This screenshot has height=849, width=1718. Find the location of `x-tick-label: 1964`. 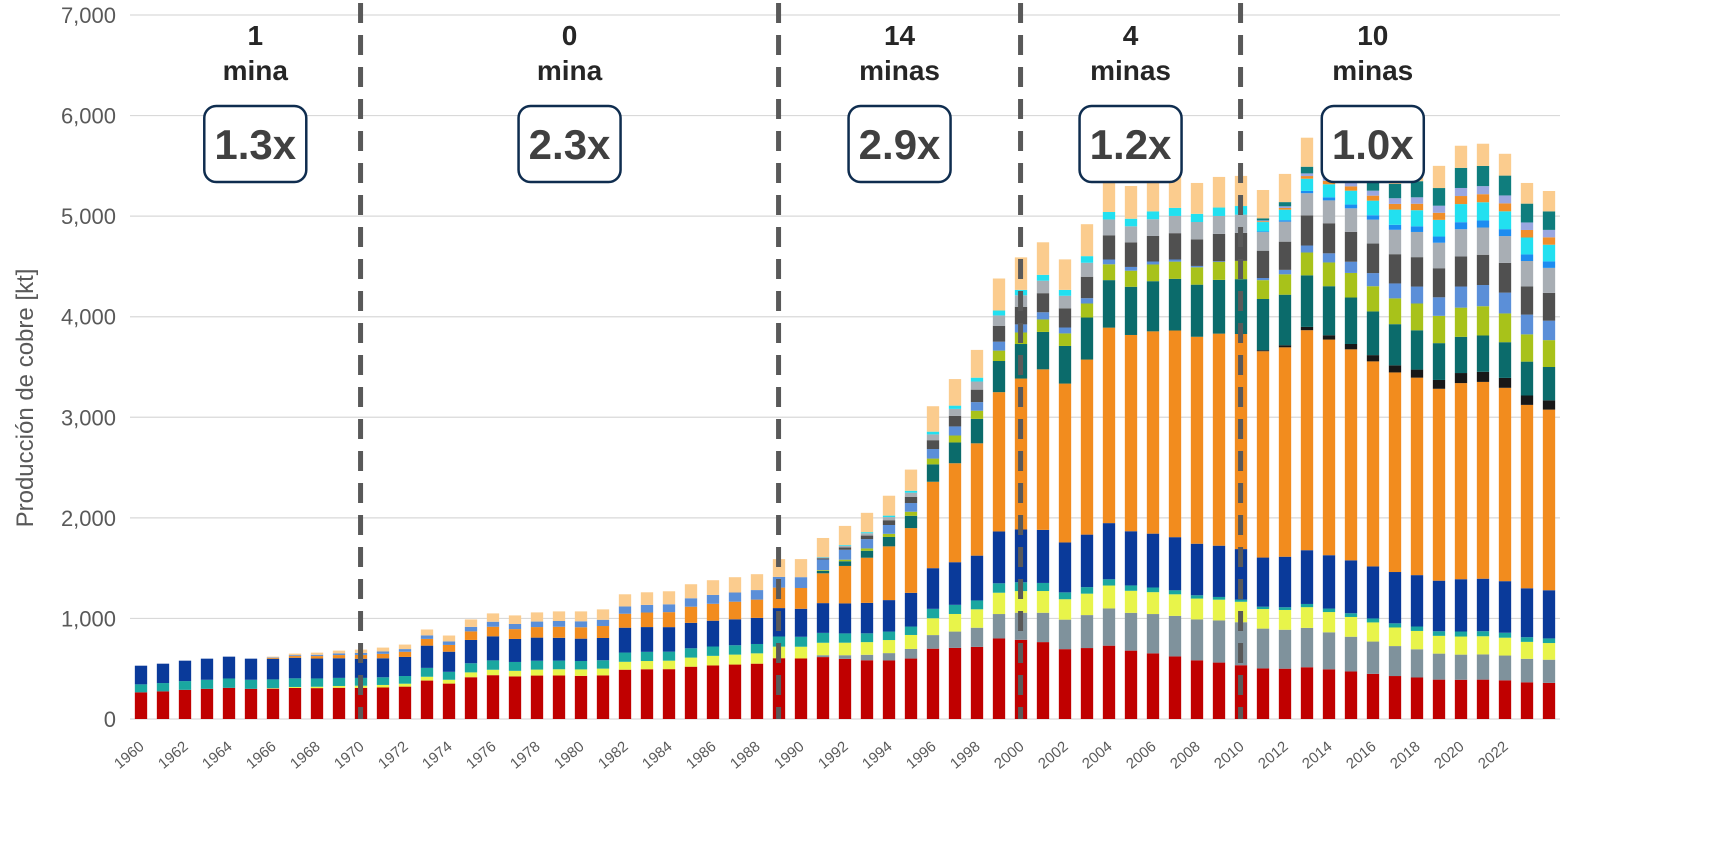

x-tick-label: 1964 is located at coordinates (217, 755).